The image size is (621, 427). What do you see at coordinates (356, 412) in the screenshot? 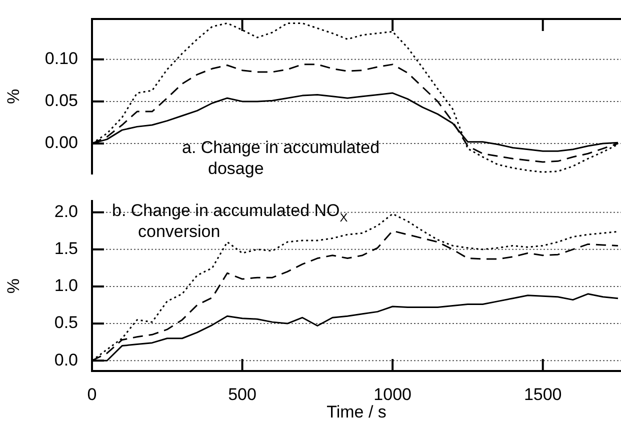
I see `x-axis-title: Time / s` at bounding box center [356, 412].